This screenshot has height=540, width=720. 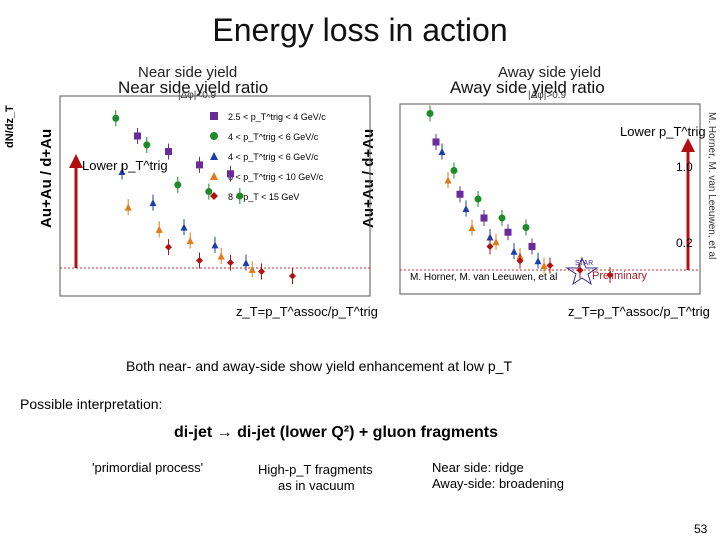 What do you see at coordinates (684, 167) in the screenshot?
I see `away-label-1-0: 1.0` at bounding box center [684, 167].